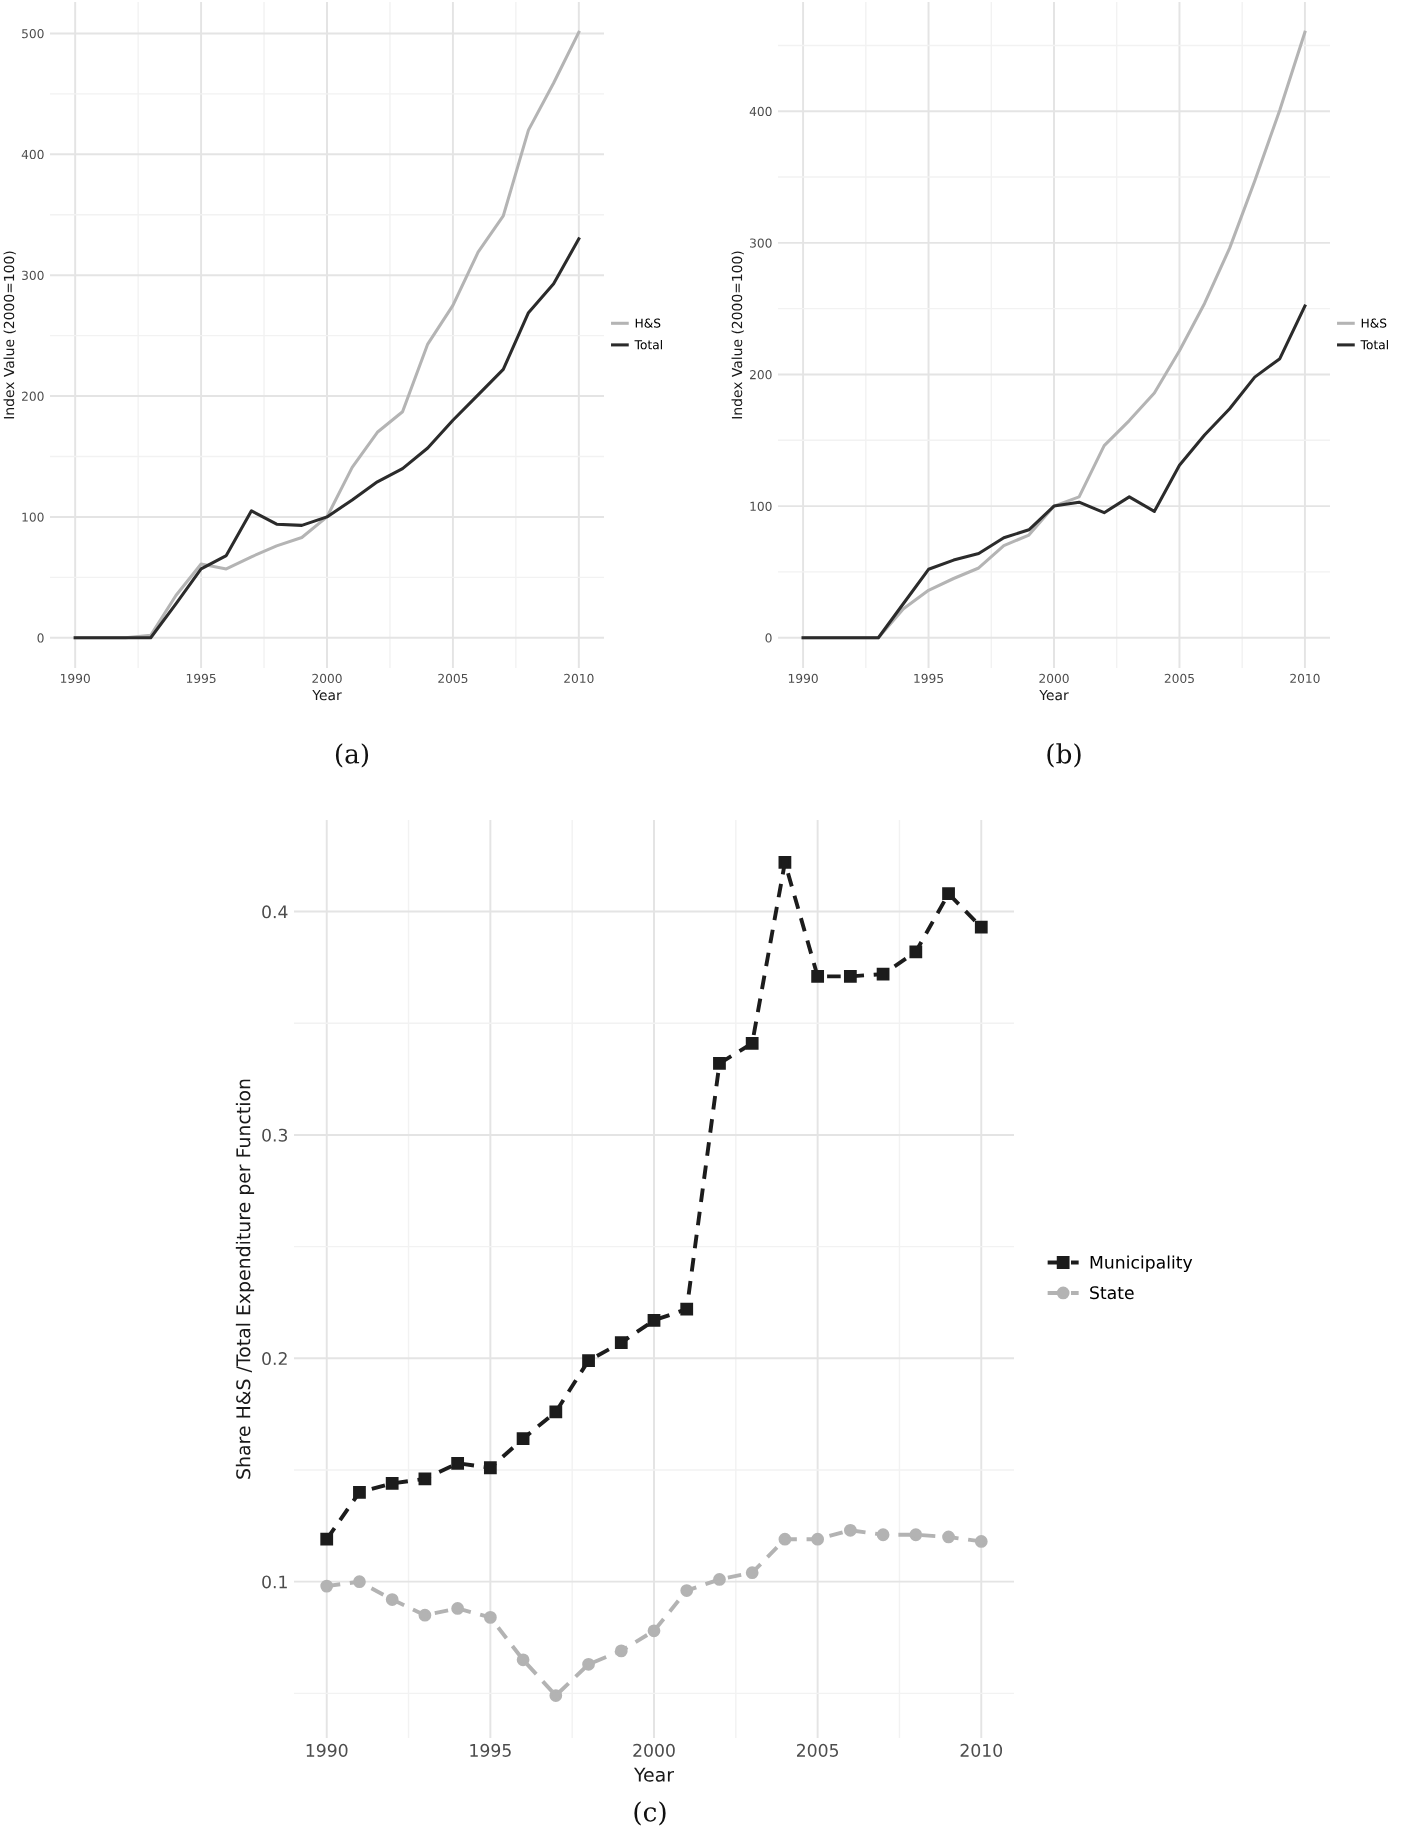 The image size is (1418, 1844). I want to click on y-tick-label: 0.1, so click(274, 1582).